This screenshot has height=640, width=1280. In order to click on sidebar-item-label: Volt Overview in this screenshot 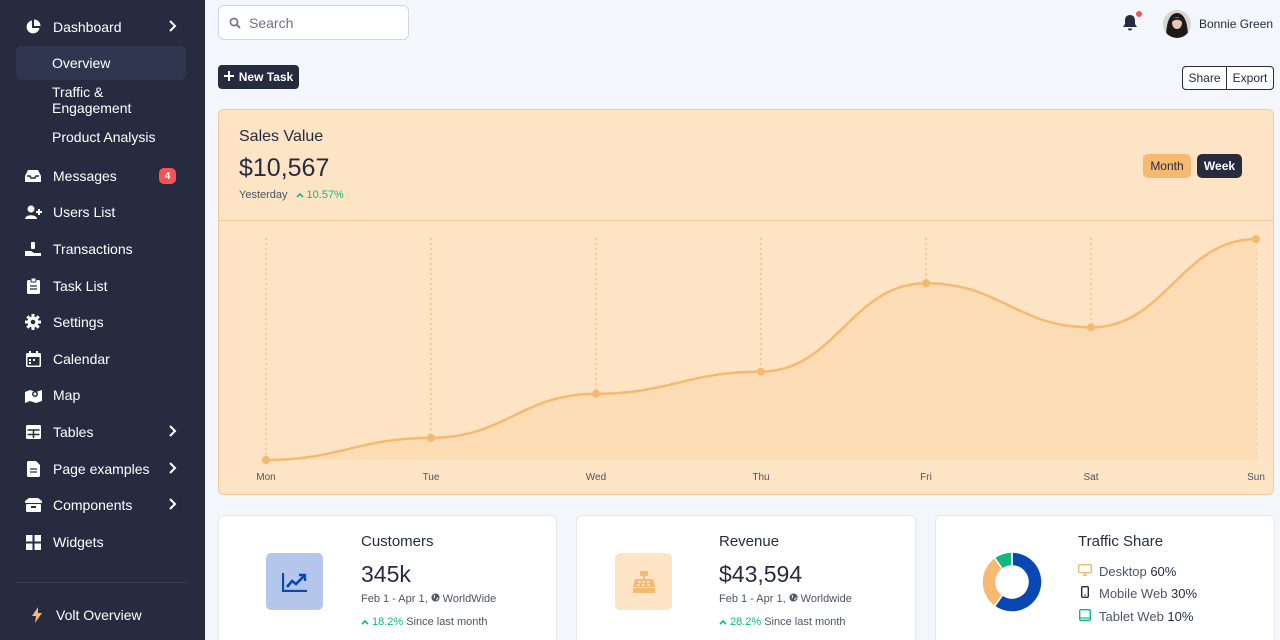, I will do `click(99, 615)`.